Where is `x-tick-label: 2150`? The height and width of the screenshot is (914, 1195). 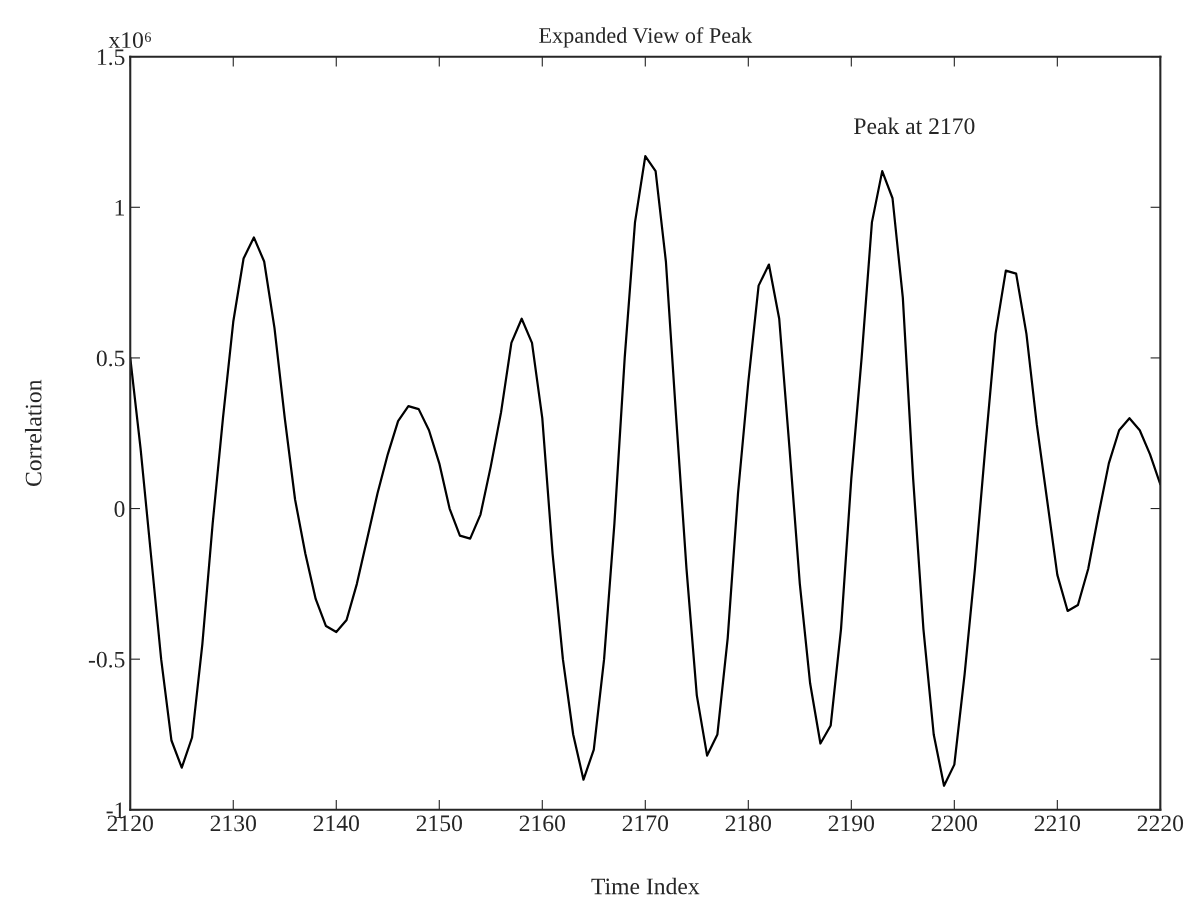 x-tick-label: 2150 is located at coordinates (439, 823).